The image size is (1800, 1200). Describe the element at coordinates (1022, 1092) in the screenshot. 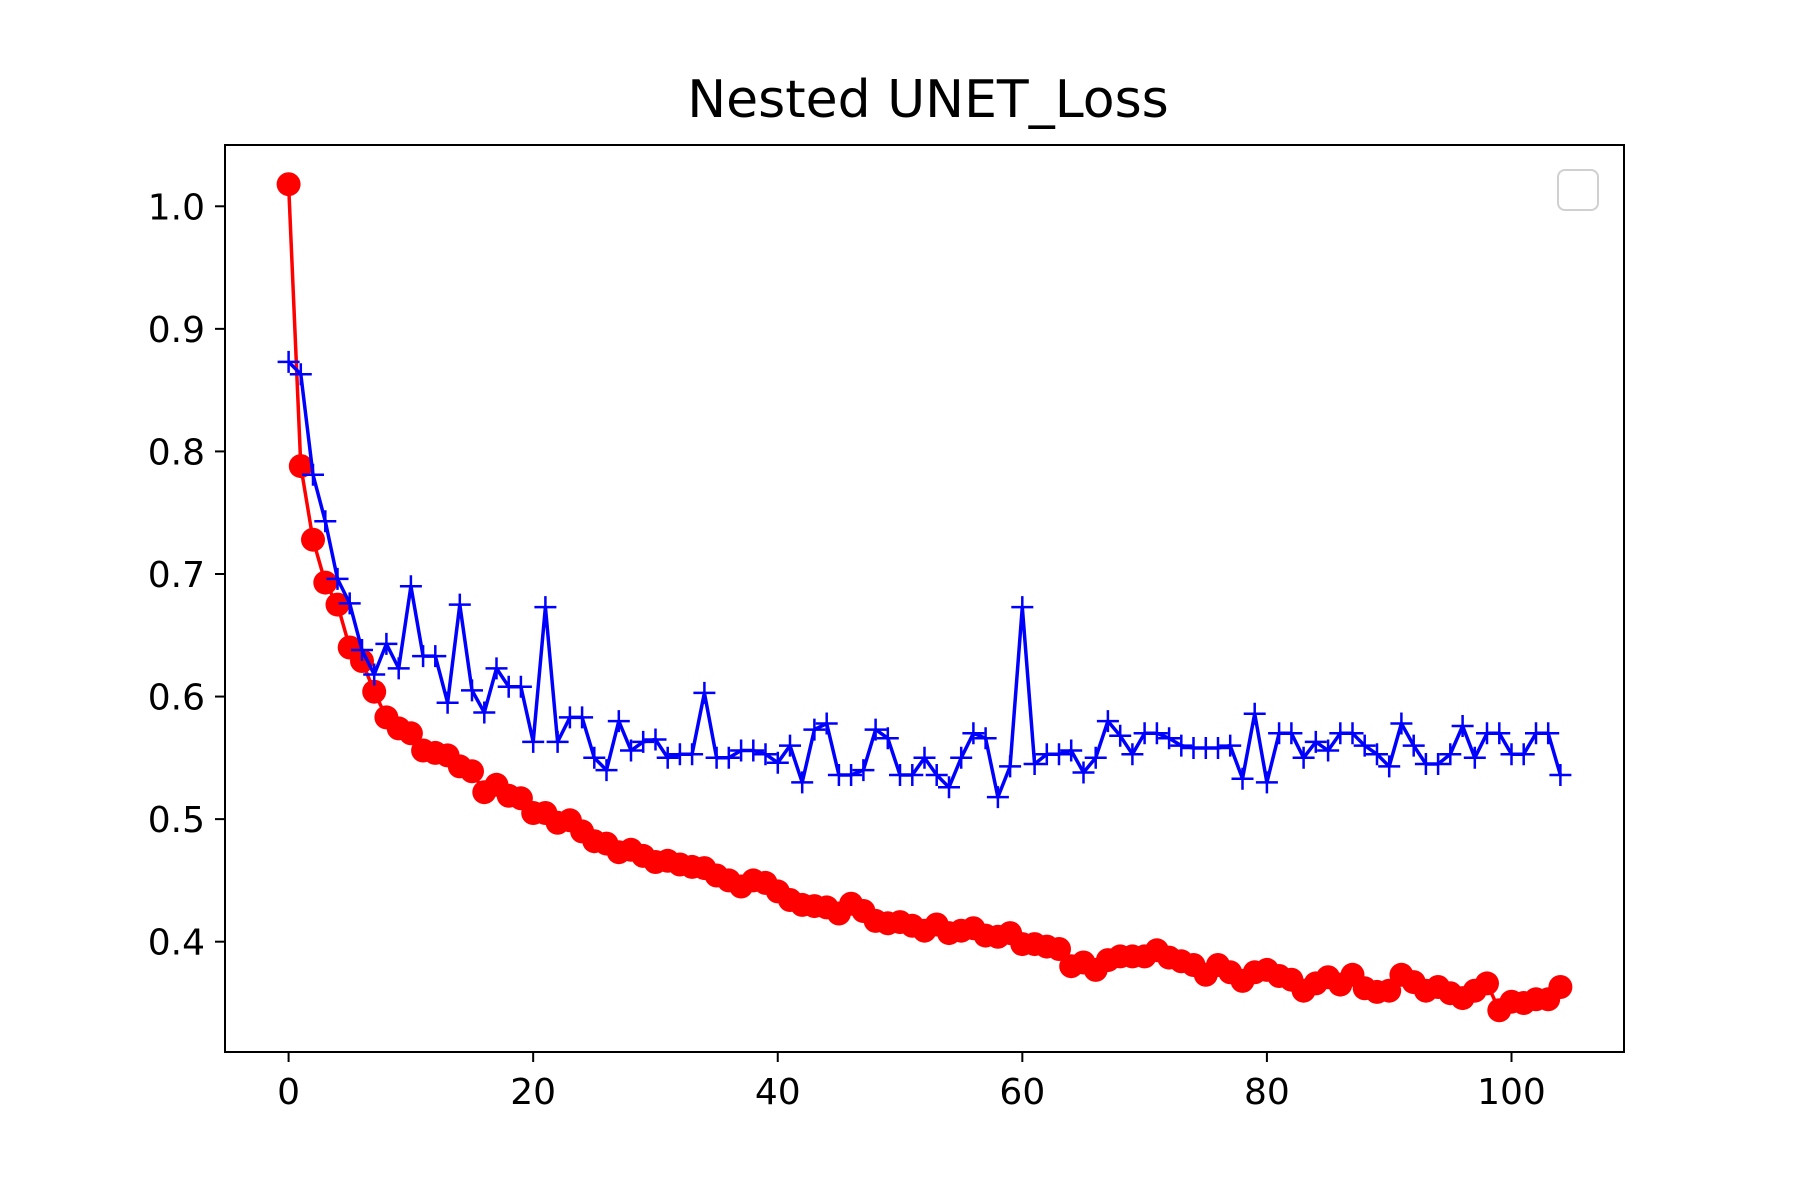

I see `x-tick-label: 60` at that location.